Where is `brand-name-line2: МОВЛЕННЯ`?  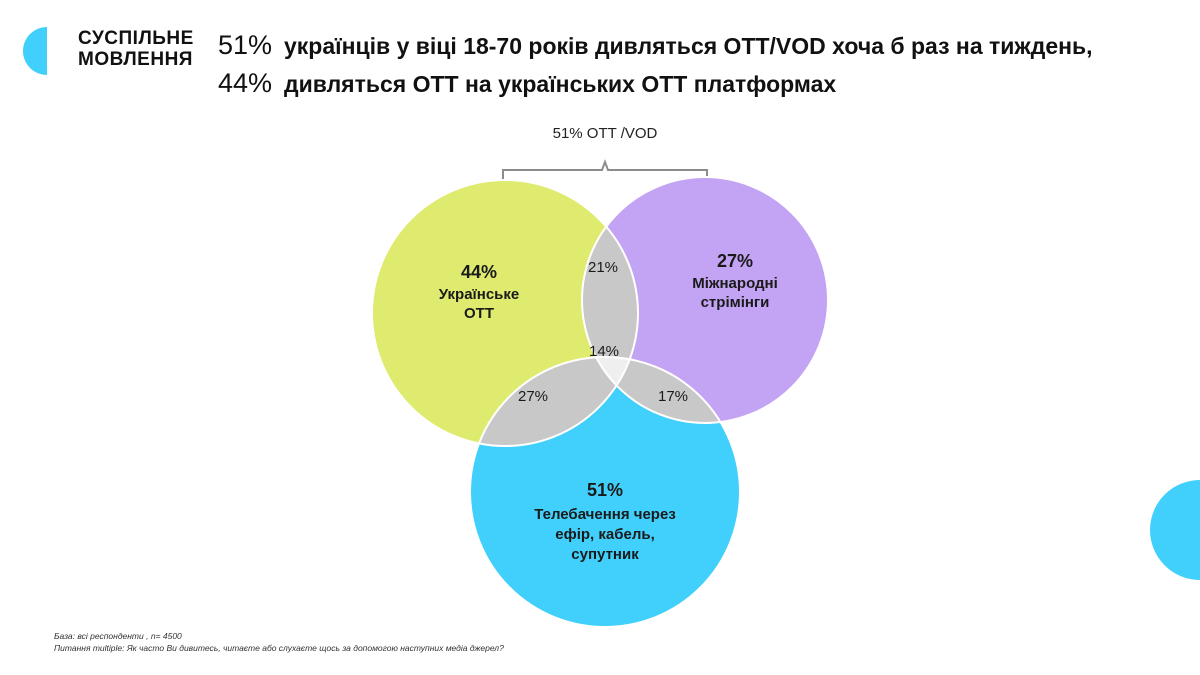
brand-name-line2: МОВЛЕННЯ is located at coordinates (135, 59).